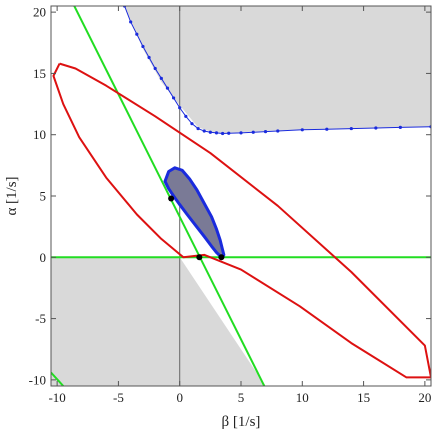 This screenshot has width=438, height=436. Describe the element at coordinates (241, 422) in the screenshot. I see `x-axis-label: β [1/s]` at that location.